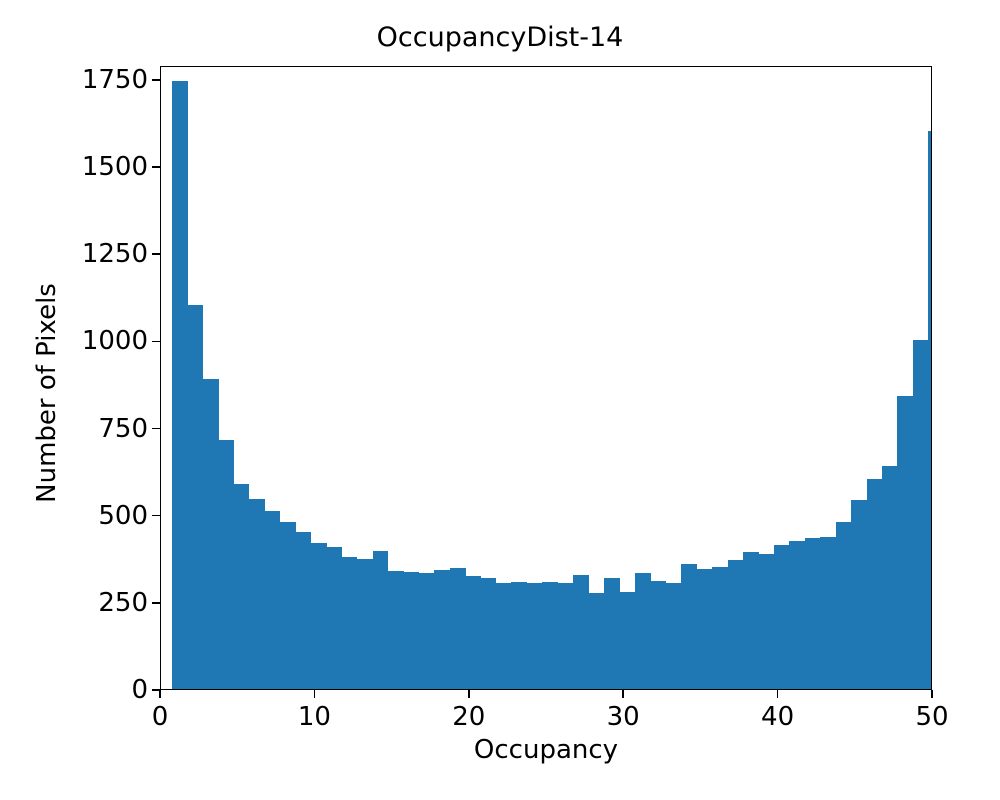 The width and height of the screenshot is (1000, 800). Describe the element at coordinates (114, 79) in the screenshot. I see `y-axis-tick-label: 1750` at that location.